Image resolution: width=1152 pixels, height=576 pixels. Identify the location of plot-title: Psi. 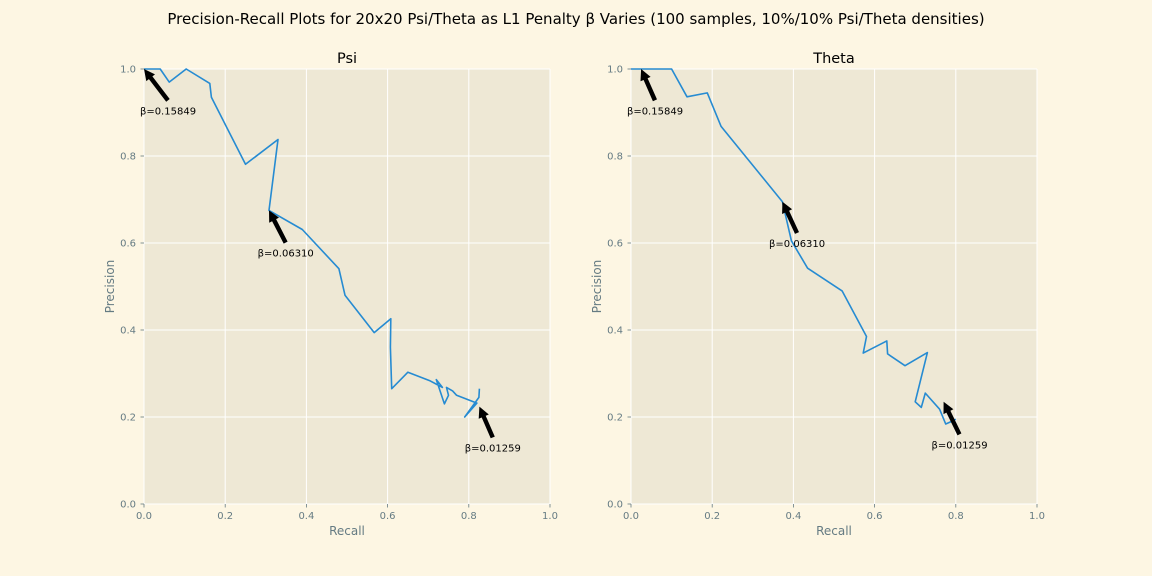
(347, 59).